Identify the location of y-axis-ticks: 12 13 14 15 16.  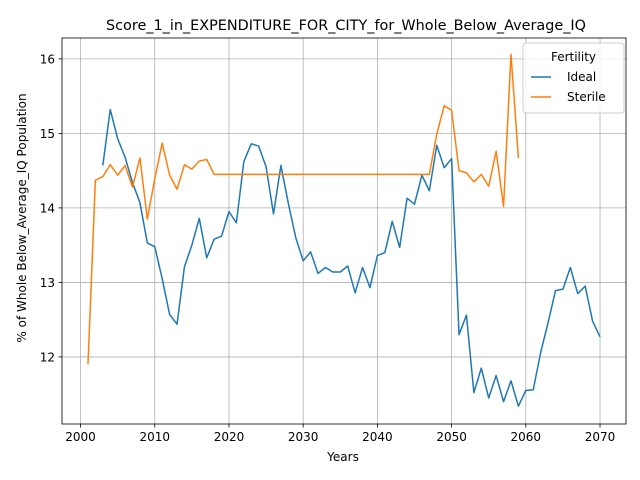
(51, 208).